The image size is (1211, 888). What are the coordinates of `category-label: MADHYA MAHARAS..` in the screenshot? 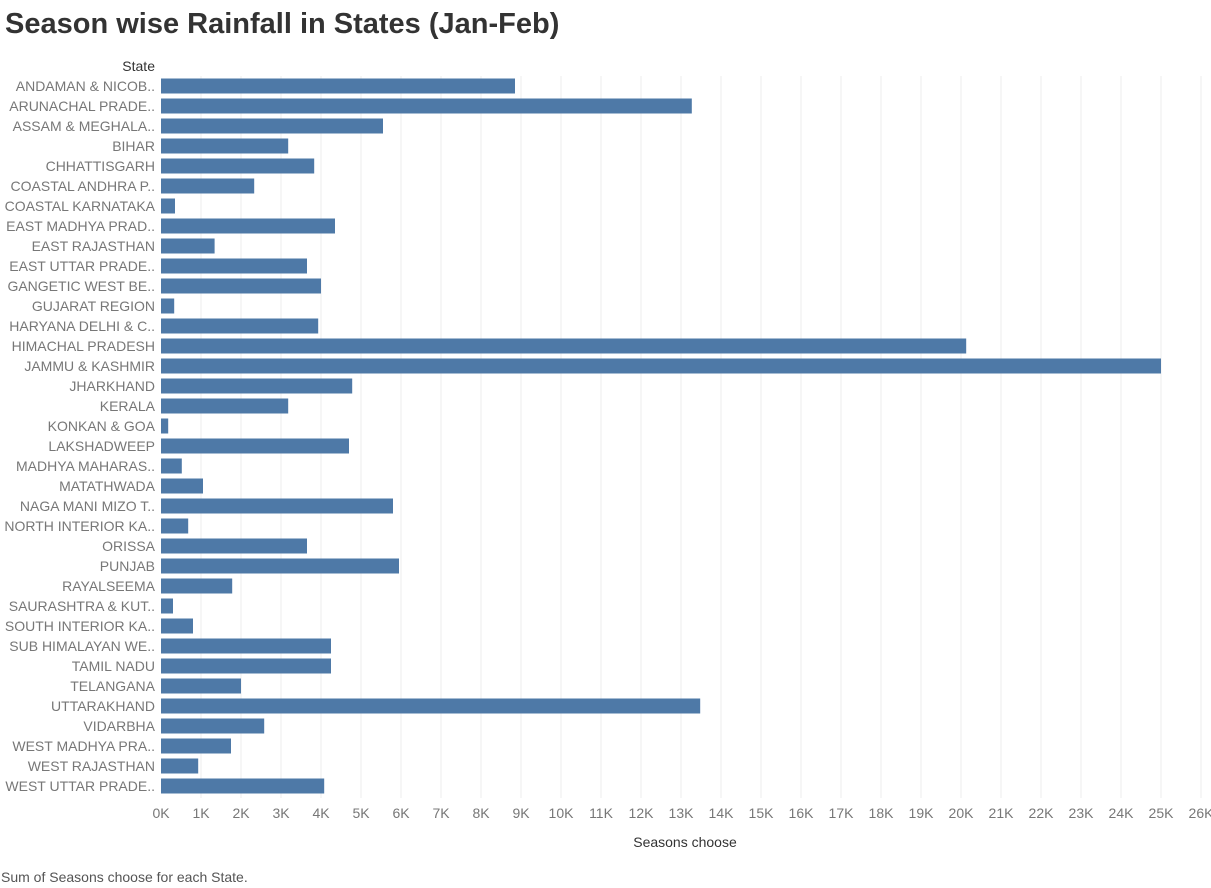 It's located at (85, 466).